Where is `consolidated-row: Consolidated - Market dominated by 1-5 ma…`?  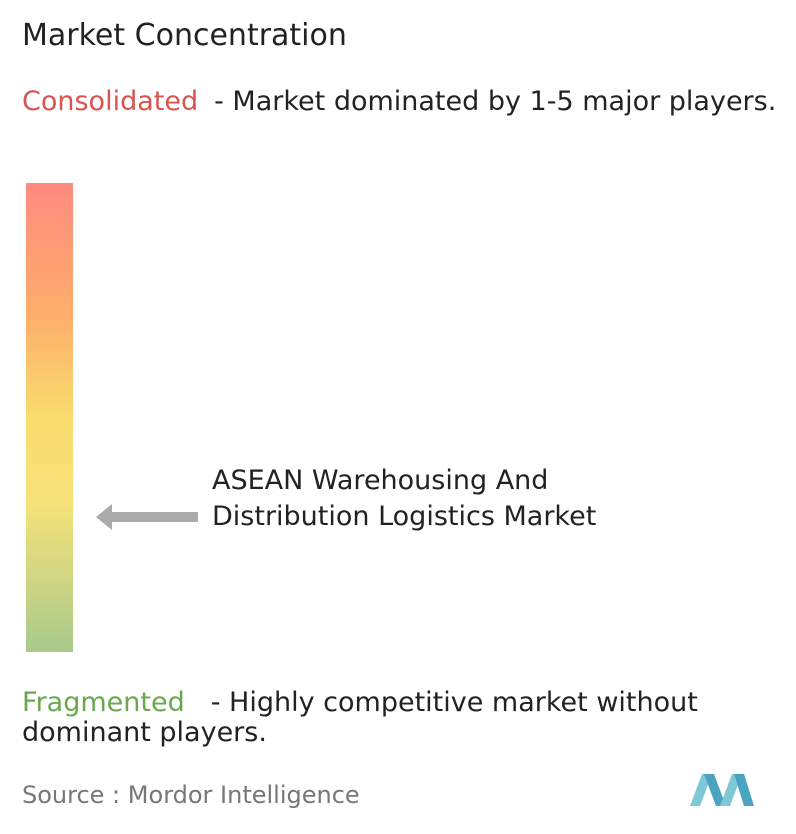 consolidated-row: Consolidated - Market dominated by 1-5 ma… is located at coordinates (407, 102).